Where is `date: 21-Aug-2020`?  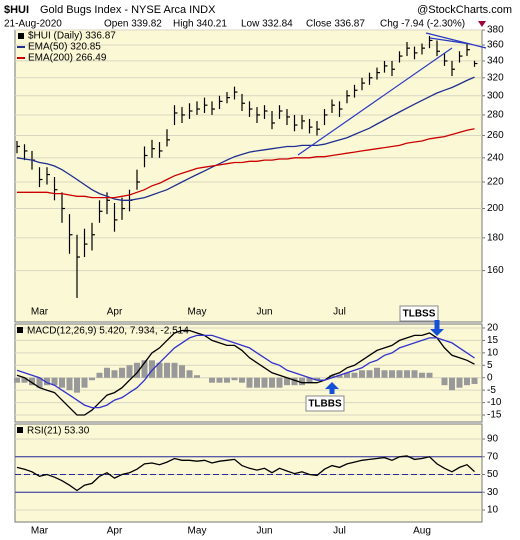 date: 21-Aug-2020 is located at coordinates (33, 24).